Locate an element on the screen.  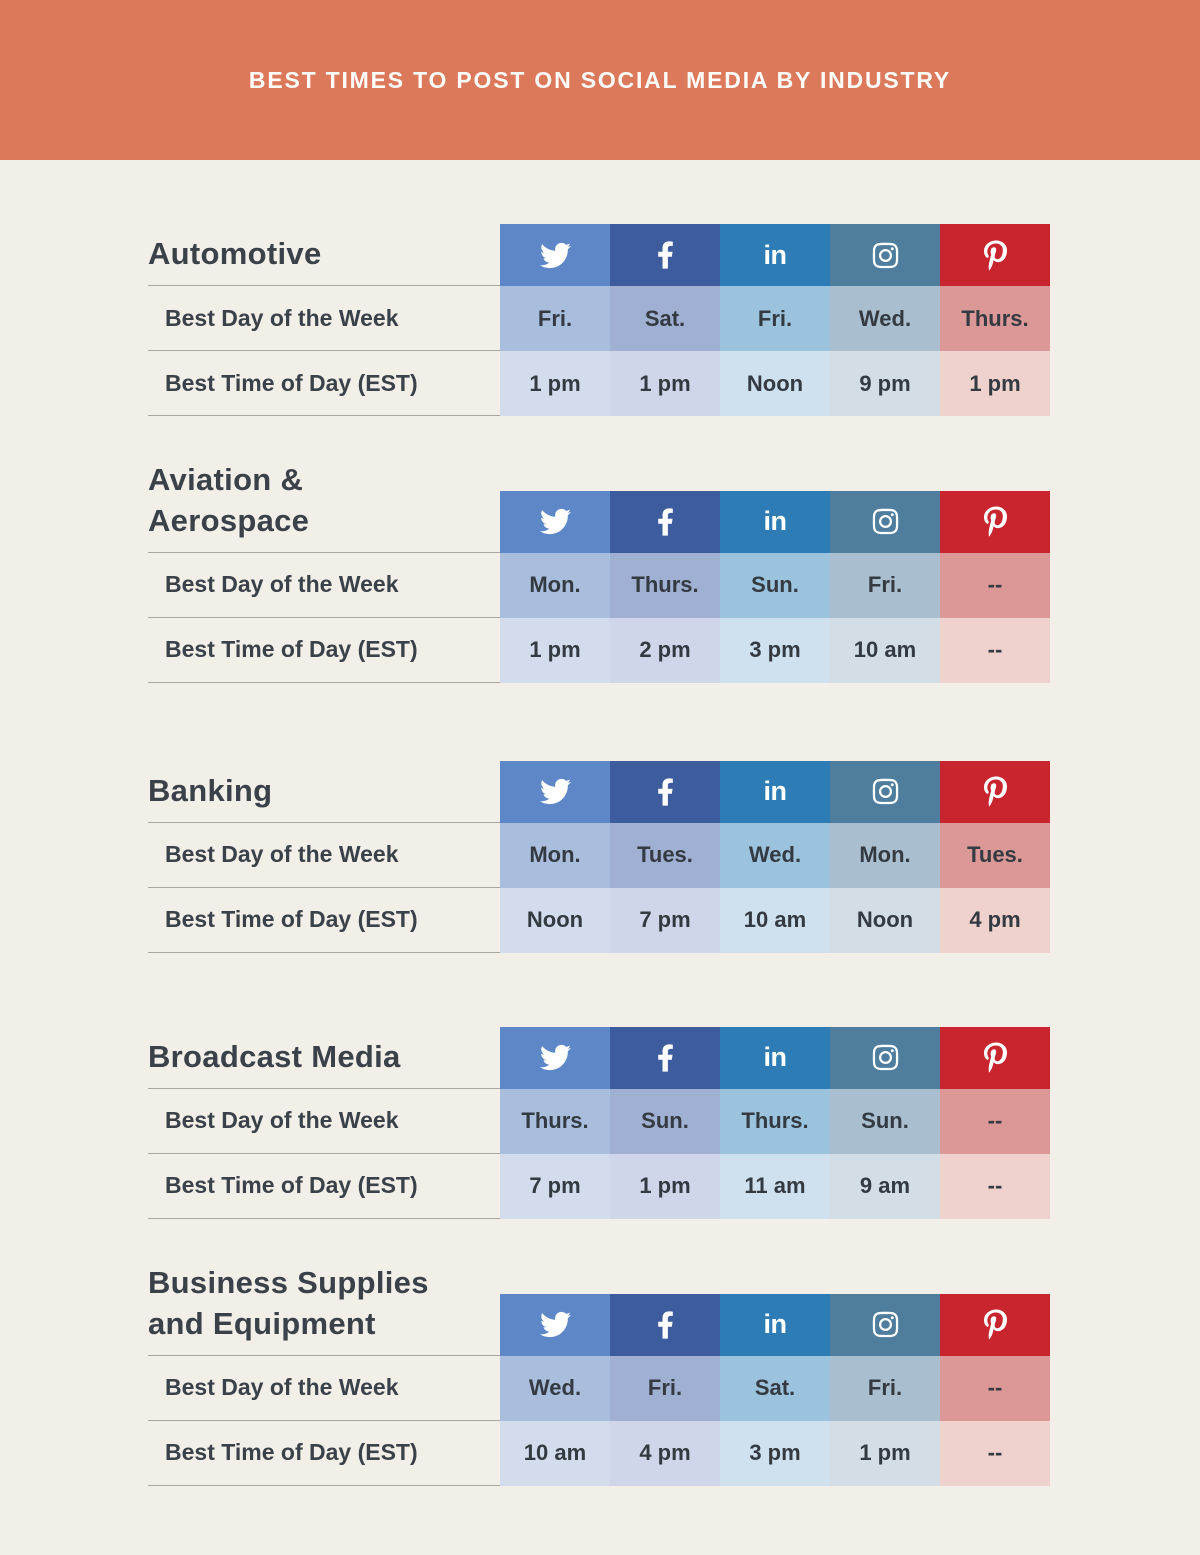
best-time-cell-facebook: 7 pm is located at coordinates (665, 920).